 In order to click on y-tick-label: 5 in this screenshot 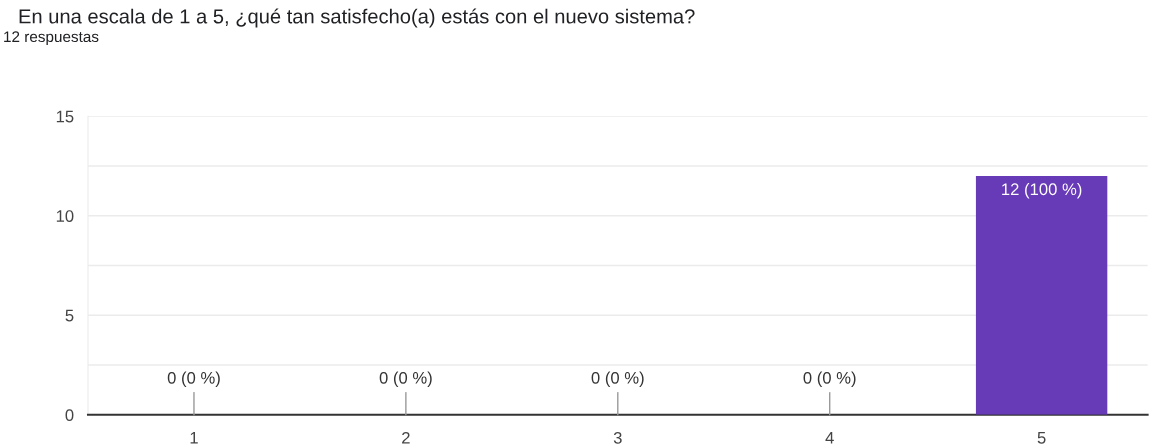, I will do `click(69, 315)`.